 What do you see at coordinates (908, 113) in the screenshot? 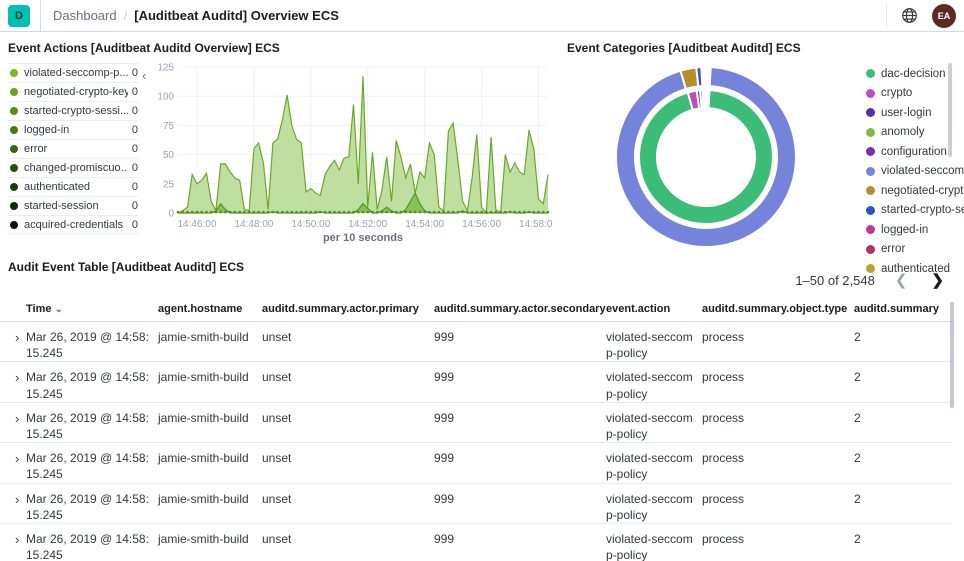
I see `legend-item: user-login` at bounding box center [908, 113].